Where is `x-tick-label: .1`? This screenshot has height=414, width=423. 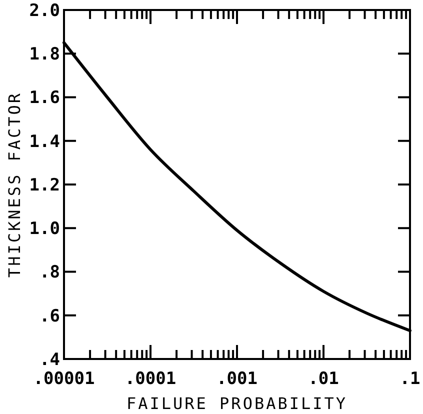 x-tick-label: .1 is located at coordinates (410, 379).